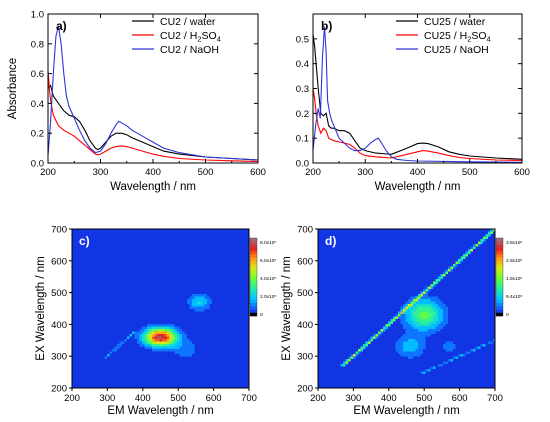  I want to click on x-tick-label: 500, so click(206, 172).